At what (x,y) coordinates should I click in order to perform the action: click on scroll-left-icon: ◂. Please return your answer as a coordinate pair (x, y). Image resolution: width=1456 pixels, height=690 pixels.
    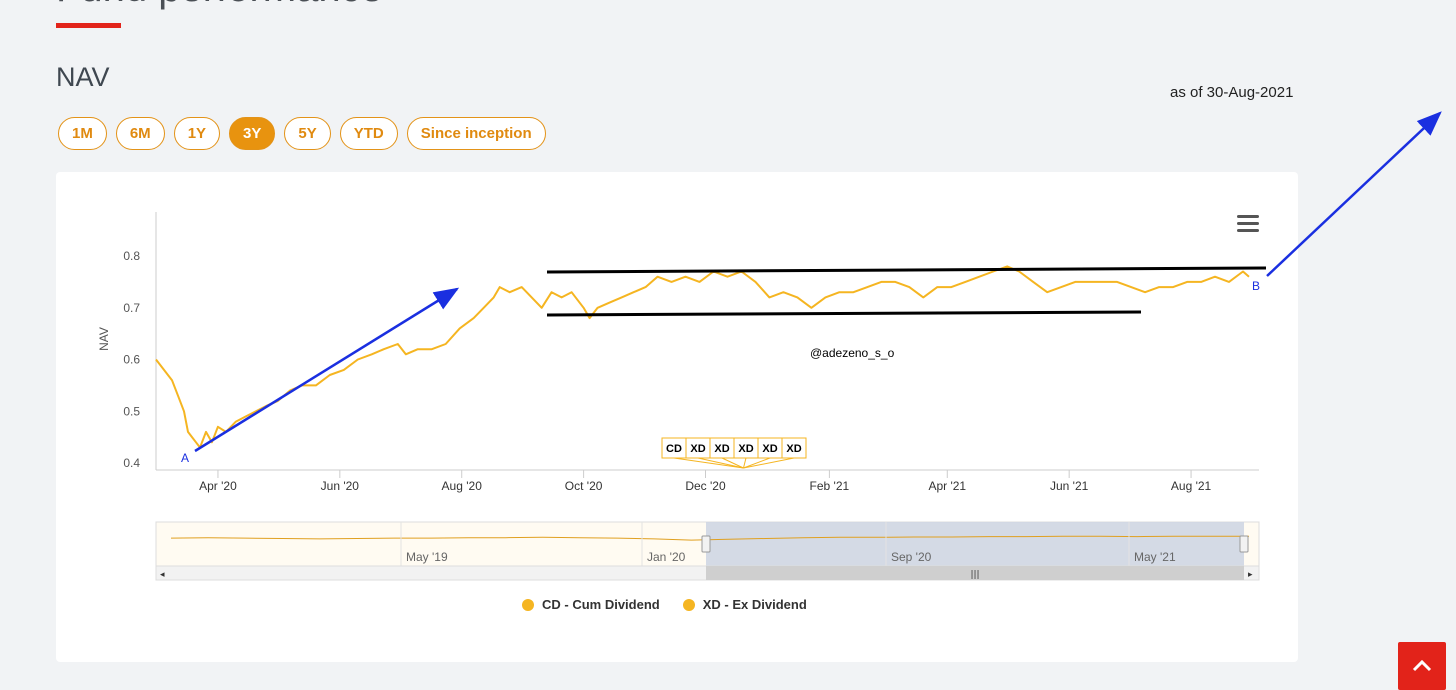
    Looking at the image, I should click on (162, 575).